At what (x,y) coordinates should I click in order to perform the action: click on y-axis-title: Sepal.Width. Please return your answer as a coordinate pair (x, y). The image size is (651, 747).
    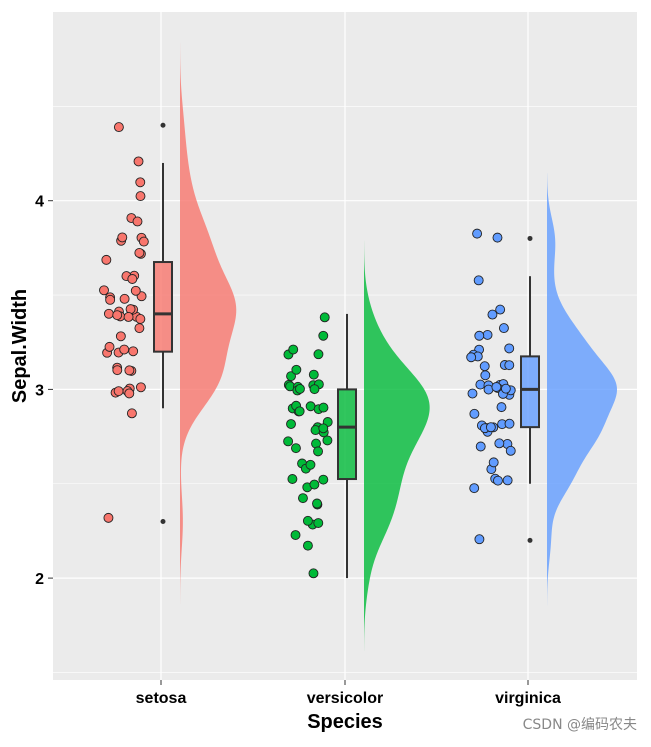
    Looking at the image, I should click on (20, 346).